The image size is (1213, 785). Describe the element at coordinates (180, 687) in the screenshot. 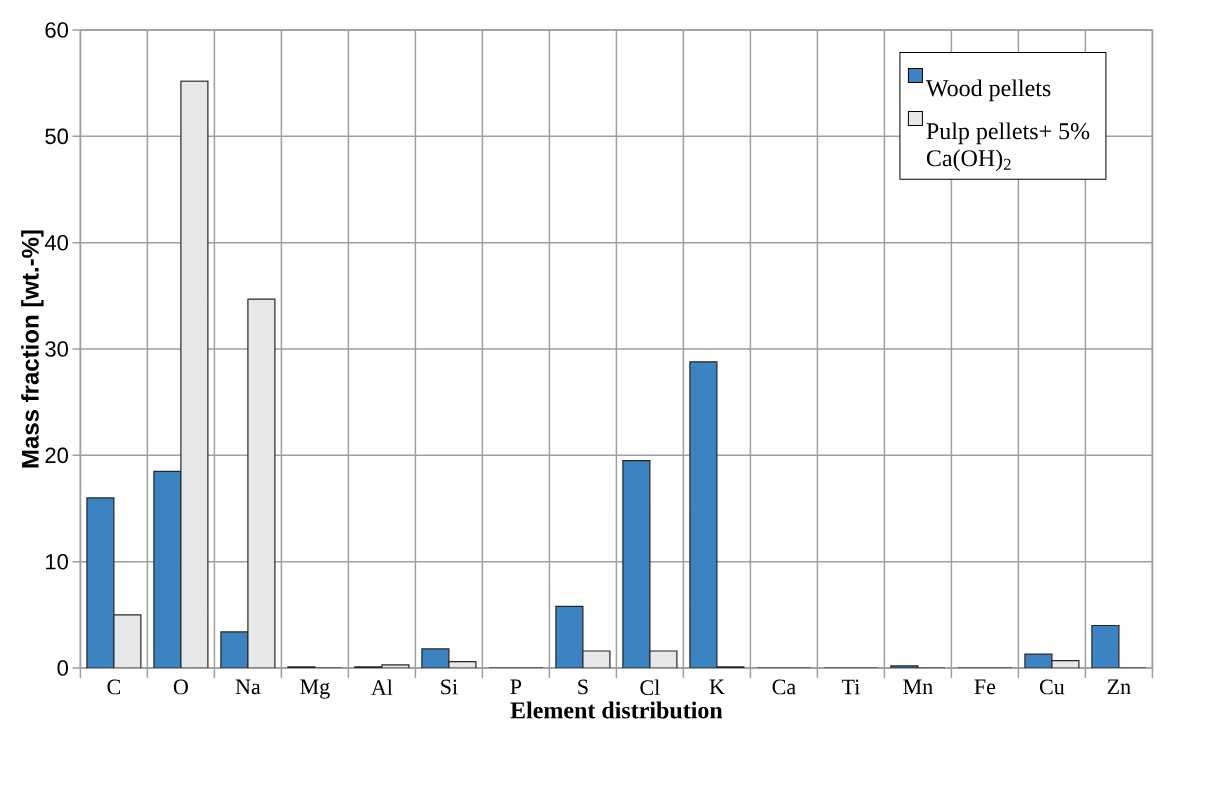

I see `x-tick-label: O` at that location.